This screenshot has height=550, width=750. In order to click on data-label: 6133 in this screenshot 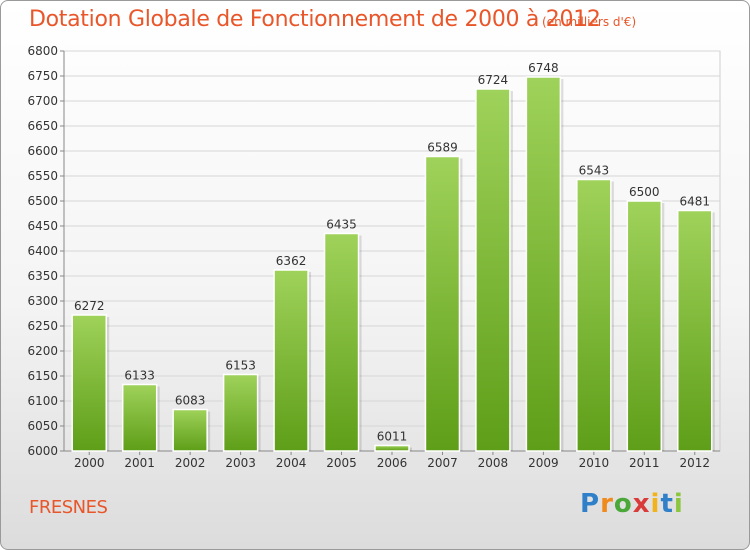, I will do `click(139, 376)`.